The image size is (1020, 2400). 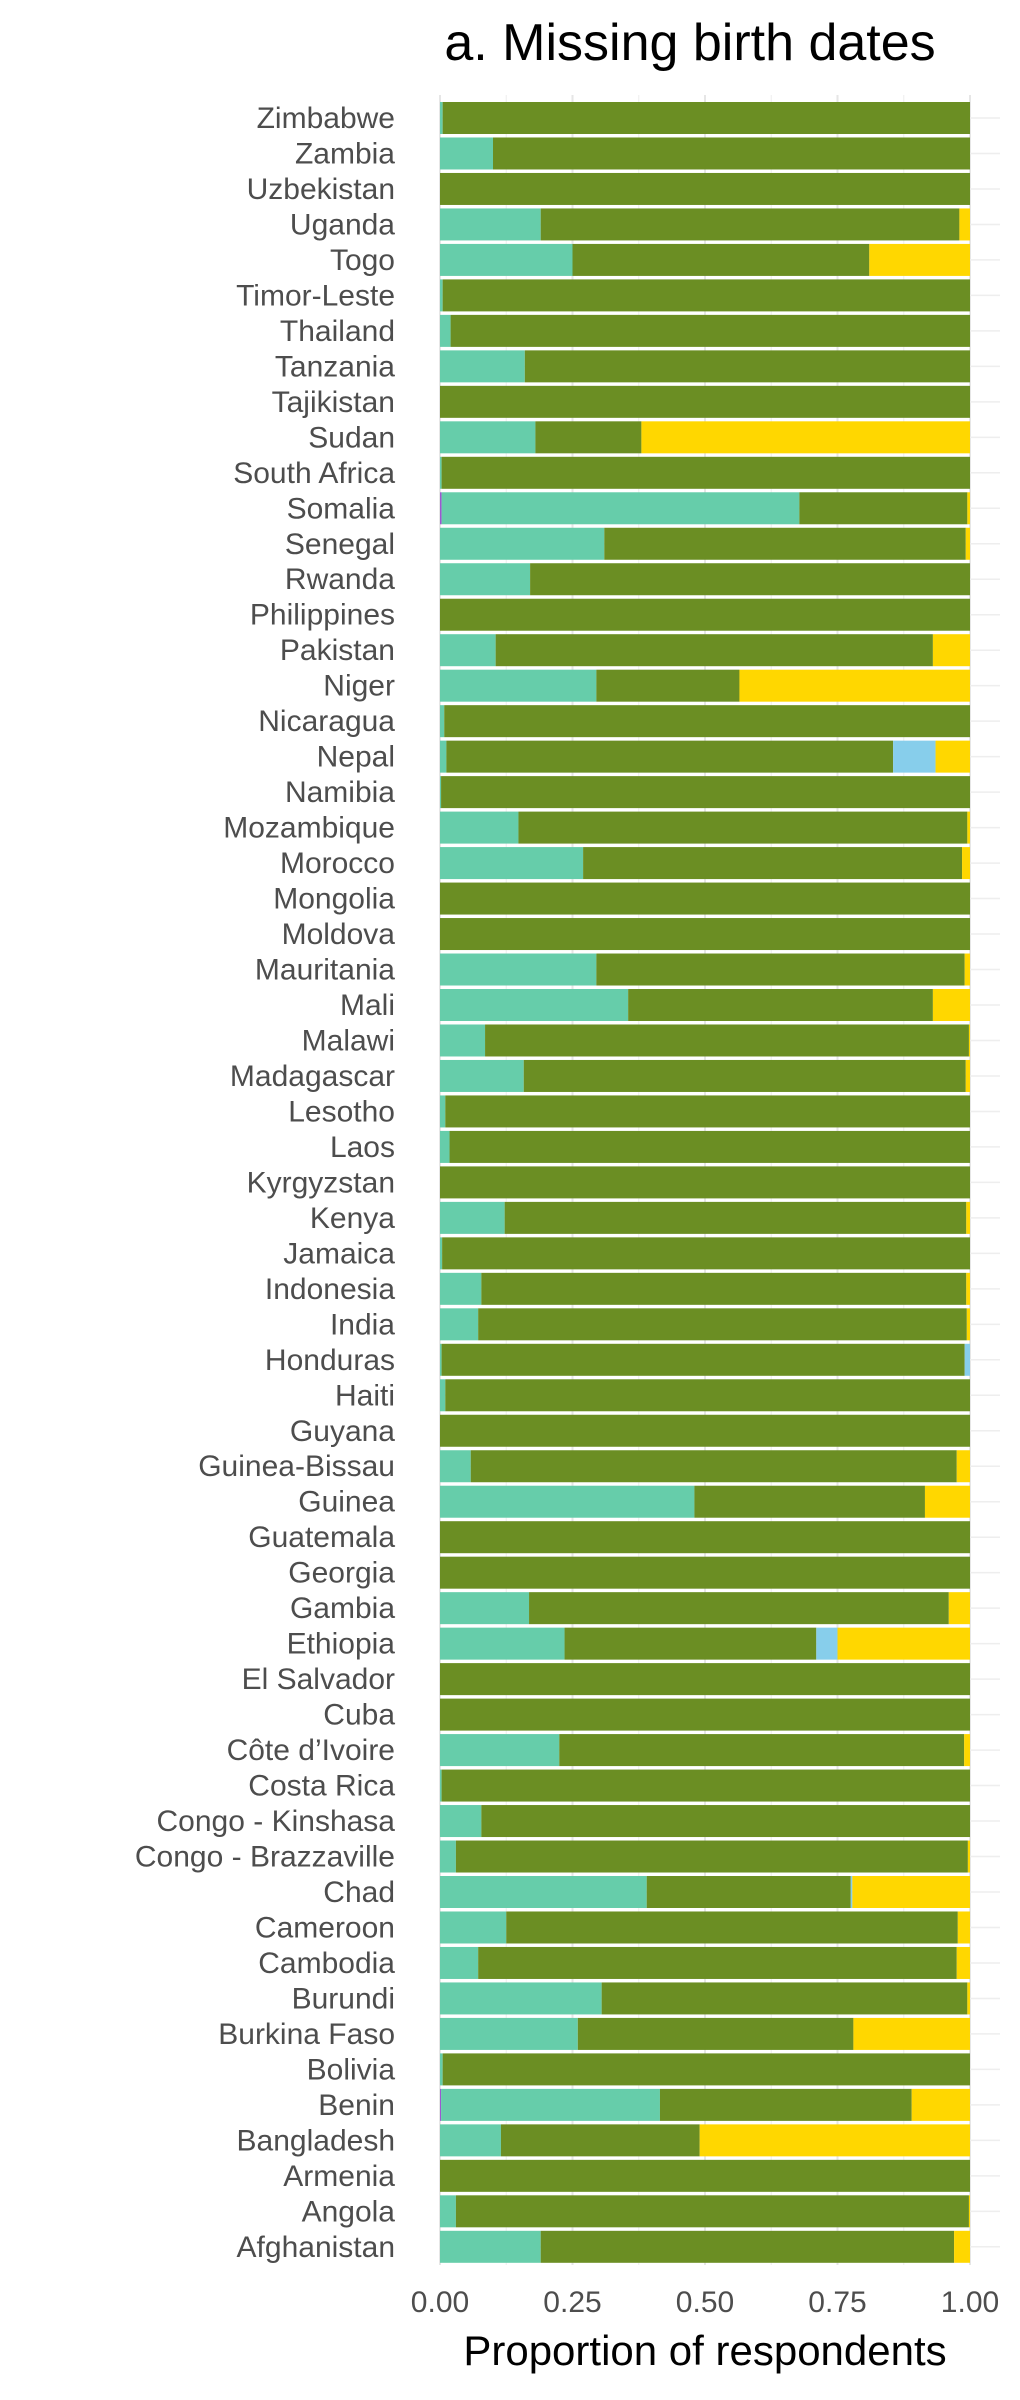 I want to click on category-label: Bangladesh, so click(x=316, y=2140).